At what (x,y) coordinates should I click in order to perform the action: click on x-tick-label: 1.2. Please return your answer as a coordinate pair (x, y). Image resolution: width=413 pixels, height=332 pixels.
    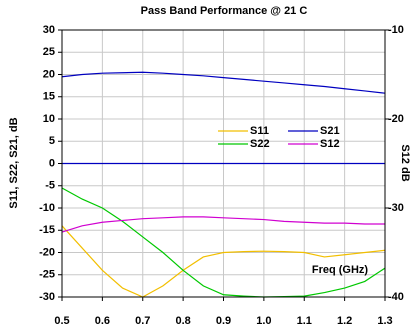
    Looking at the image, I should click on (344, 321).